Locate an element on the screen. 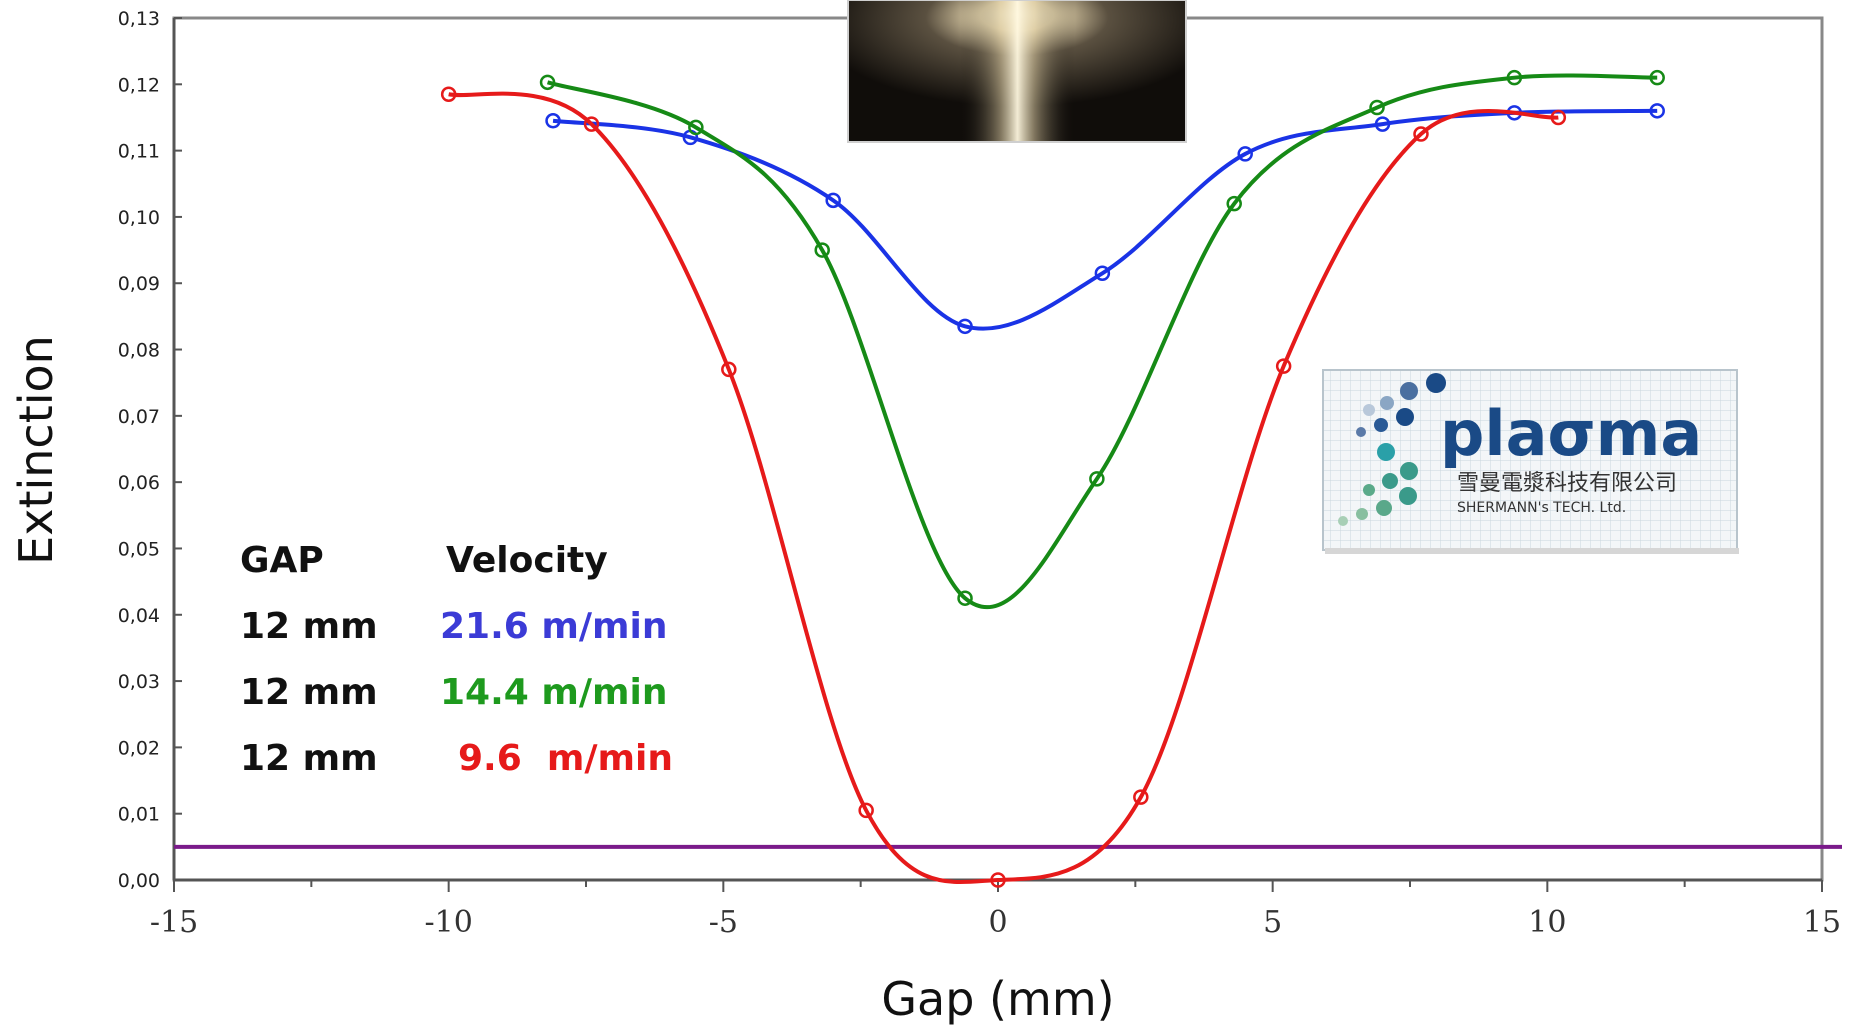  y-tick-label: 0,11 is located at coordinates (139, 152).